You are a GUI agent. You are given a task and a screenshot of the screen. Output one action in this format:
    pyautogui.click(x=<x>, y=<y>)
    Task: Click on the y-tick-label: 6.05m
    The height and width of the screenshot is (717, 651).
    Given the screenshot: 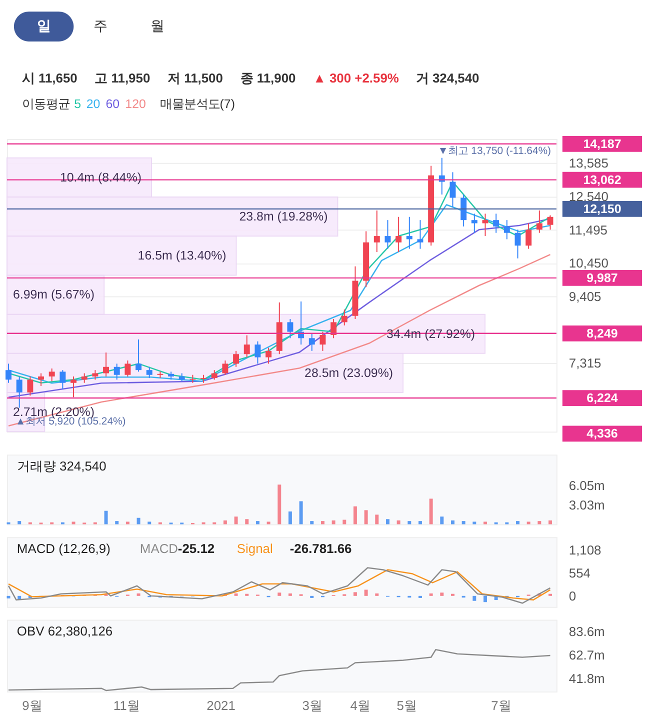 What is the action you would take?
    pyautogui.click(x=586, y=486)
    